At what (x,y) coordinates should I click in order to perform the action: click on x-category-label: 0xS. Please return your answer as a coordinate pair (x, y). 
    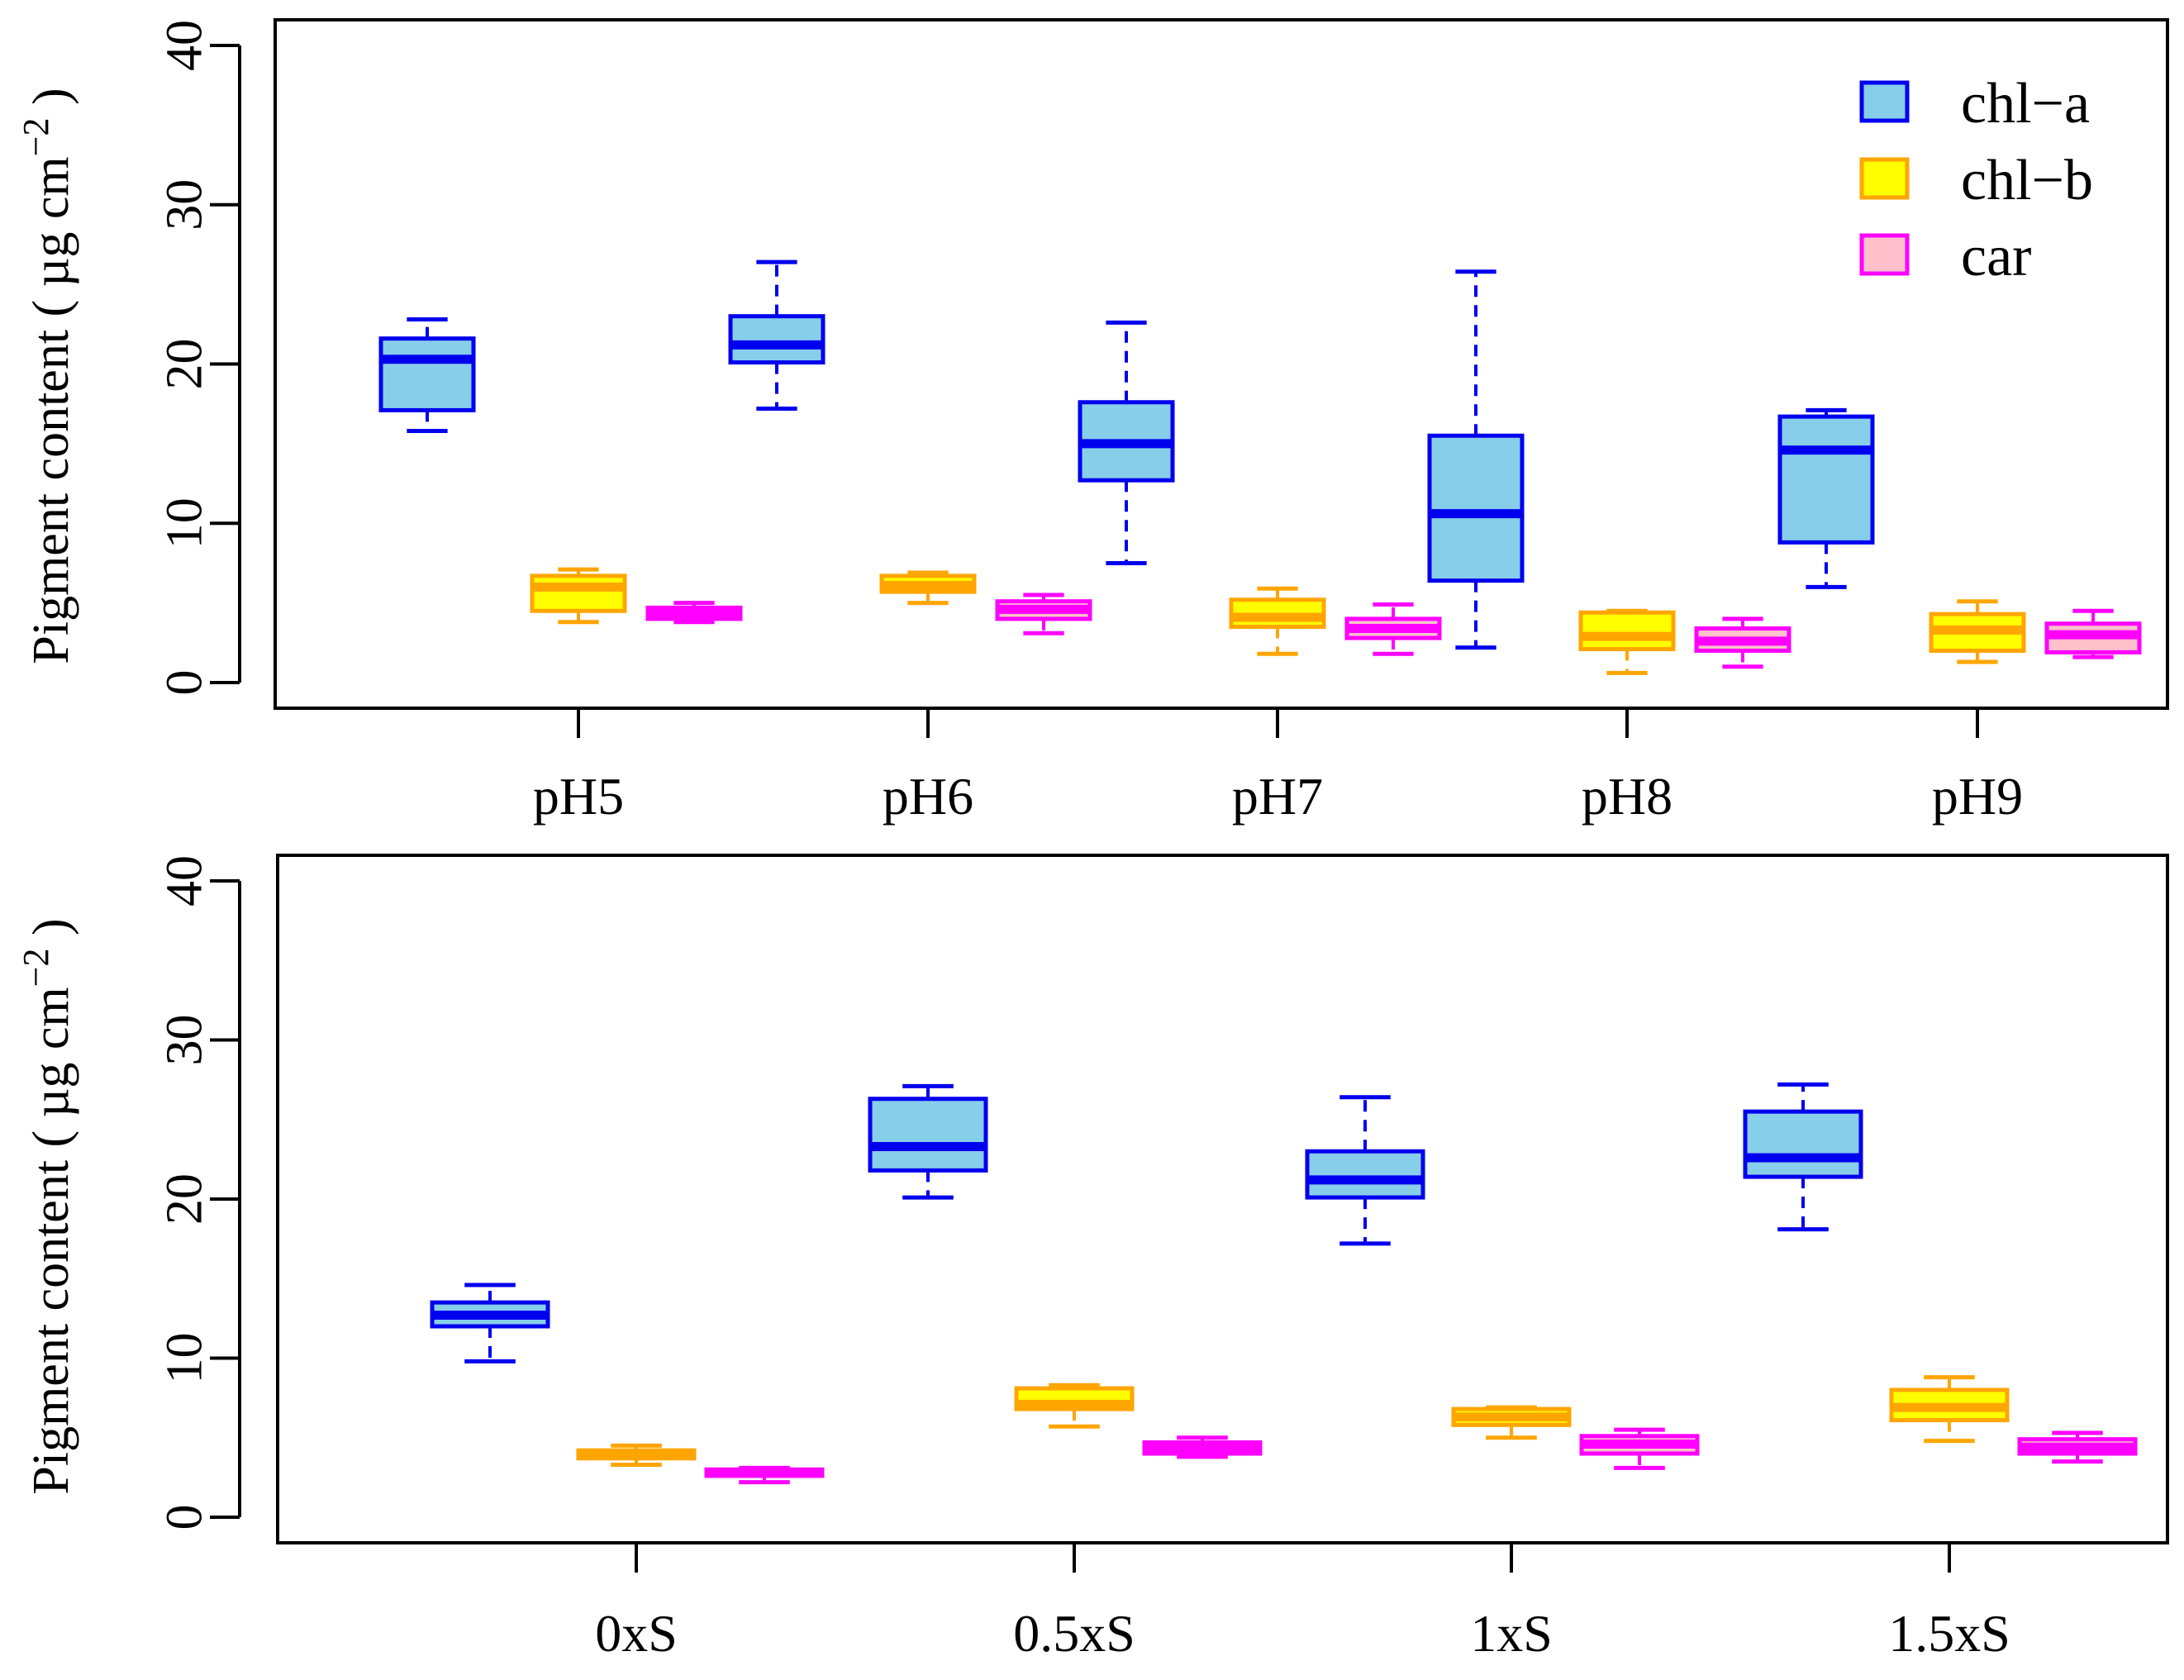
    Looking at the image, I should click on (636, 1633).